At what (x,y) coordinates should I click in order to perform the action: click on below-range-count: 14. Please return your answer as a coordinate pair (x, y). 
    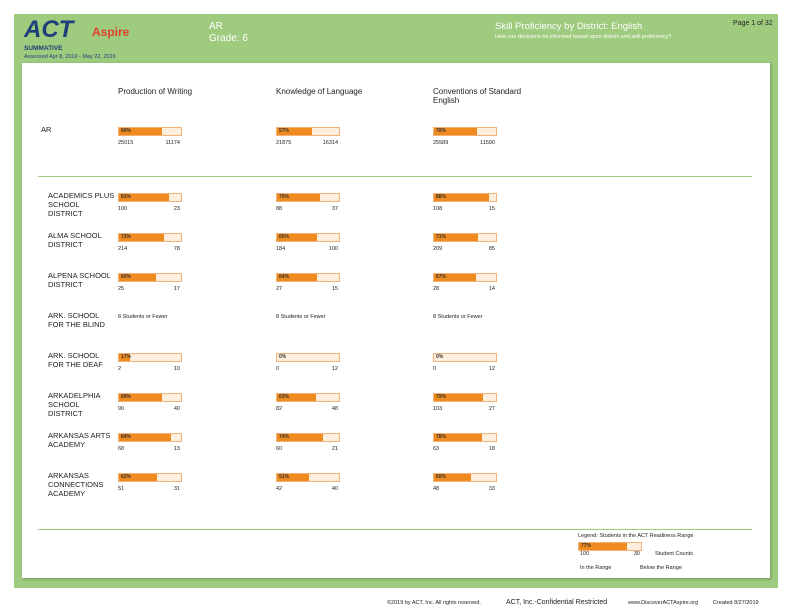
    Looking at the image, I should click on (491, 289).